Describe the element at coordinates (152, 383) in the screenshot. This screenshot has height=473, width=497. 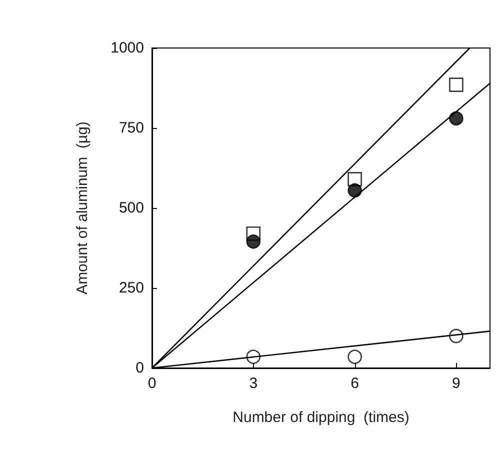
I see `x-tick-label: 0` at that location.